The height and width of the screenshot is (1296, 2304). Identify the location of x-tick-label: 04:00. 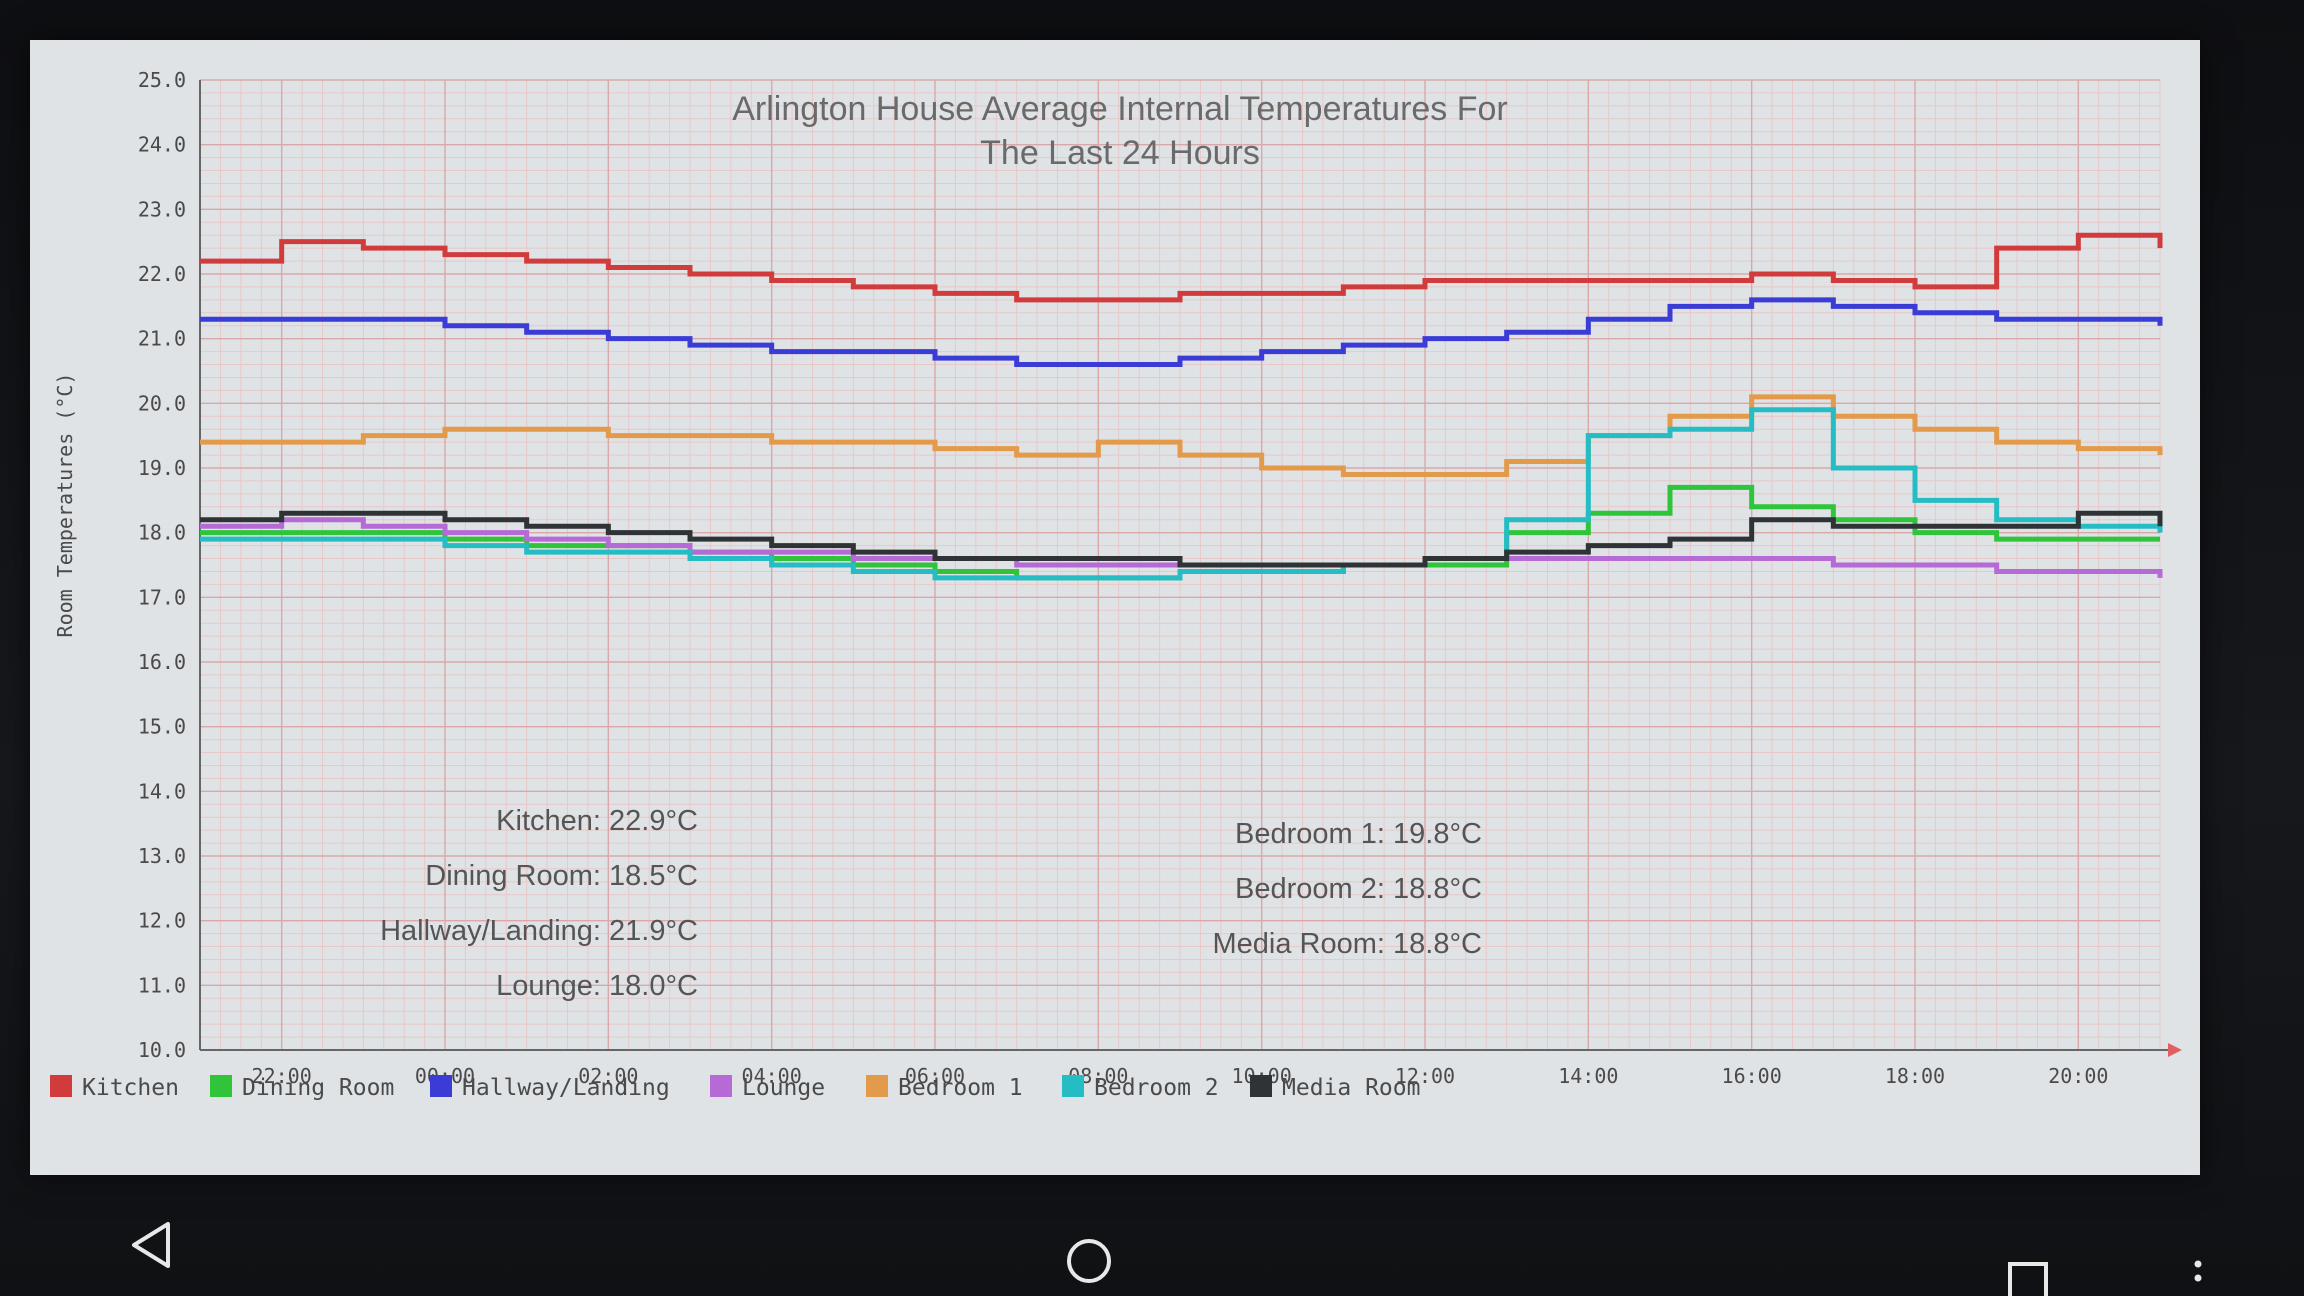
(772, 1076).